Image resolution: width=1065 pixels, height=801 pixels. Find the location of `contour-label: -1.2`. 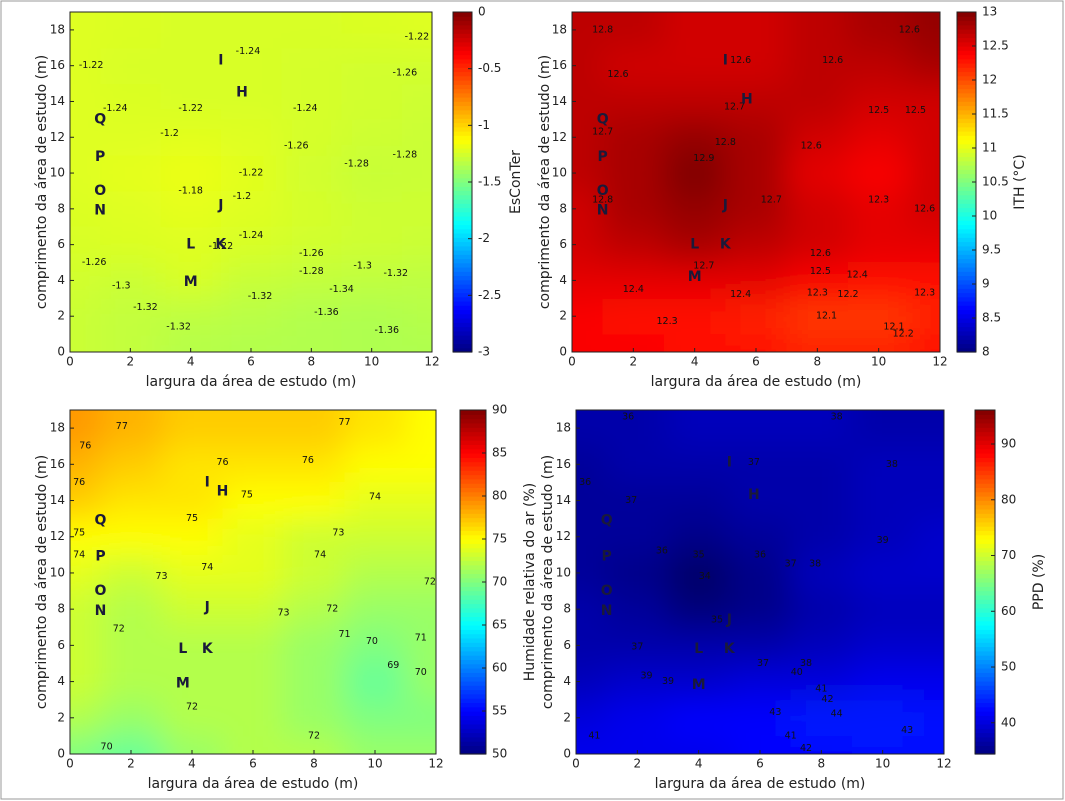

contour-label: -1.2 is located at coordinates (242, 196).